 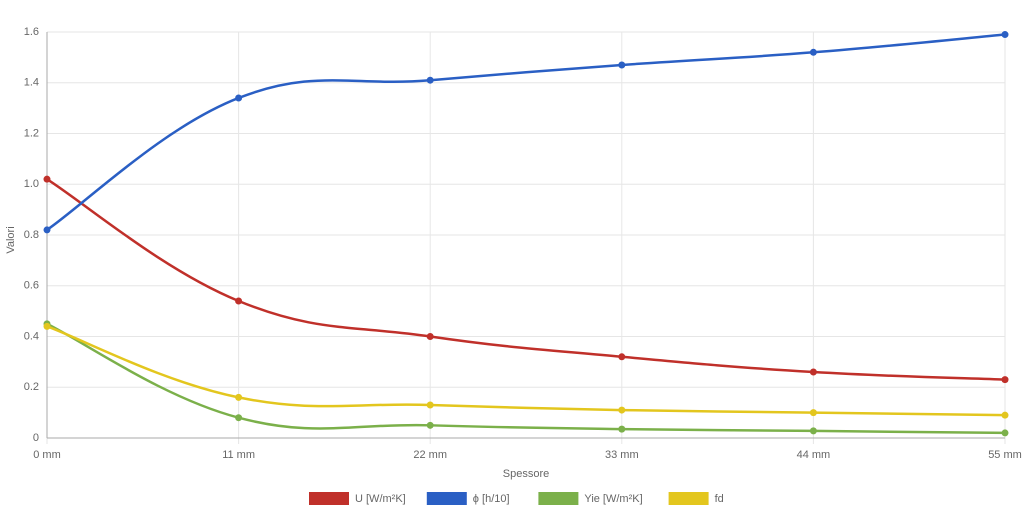 What do you see at coordinates (430, 455) in the screenshot?
I see `x-tick-label: 22 mm` at bounding box center [430, 455].